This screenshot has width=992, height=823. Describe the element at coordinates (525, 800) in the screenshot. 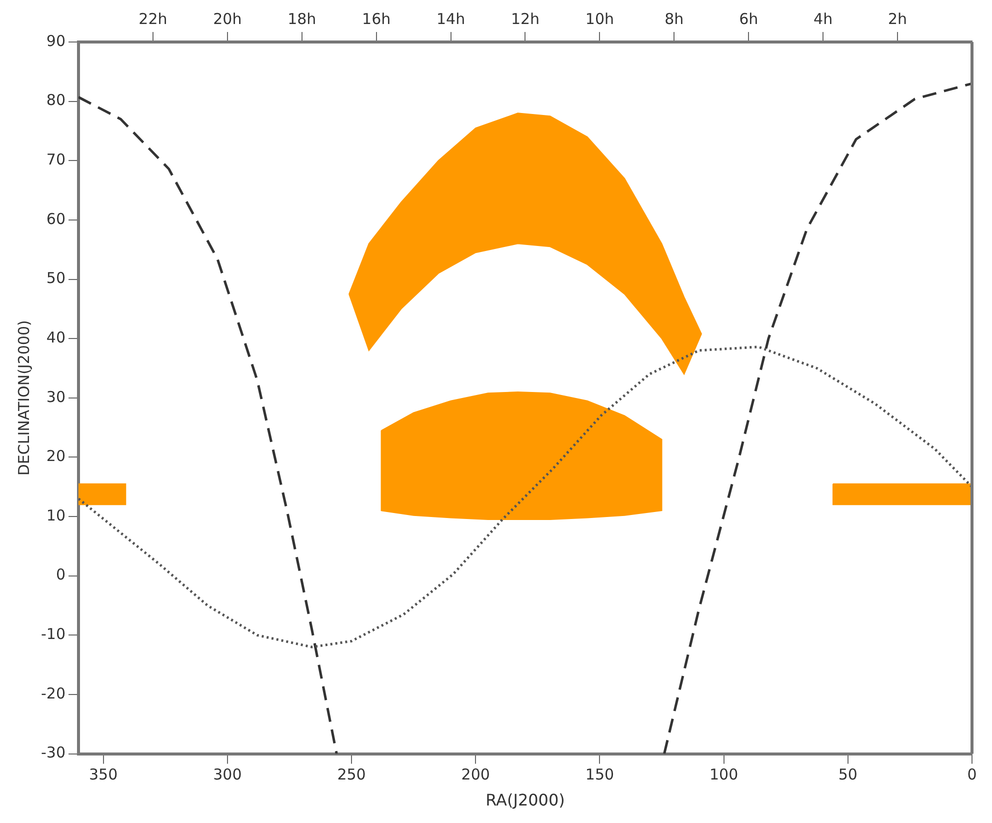

I see `x-axis-title: RA(J2000)` at that location.